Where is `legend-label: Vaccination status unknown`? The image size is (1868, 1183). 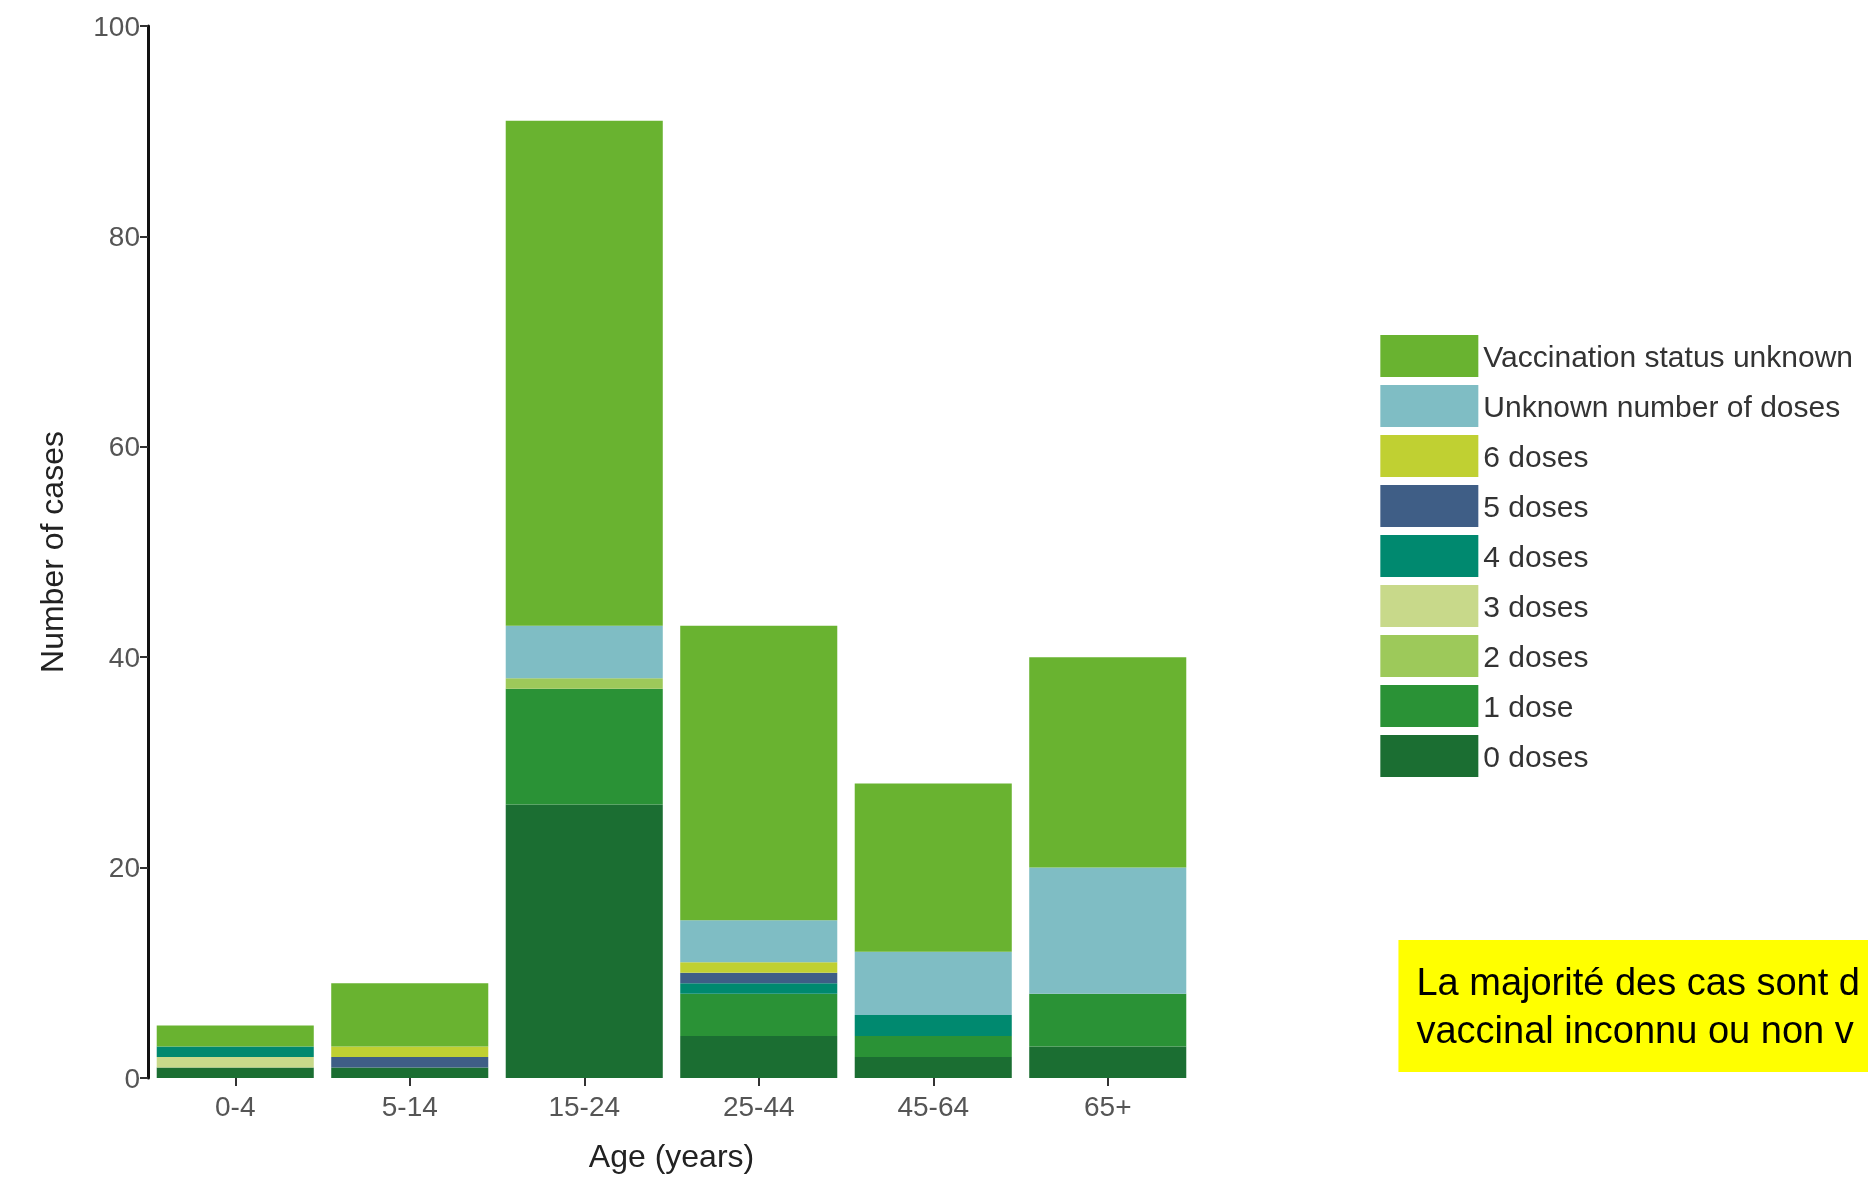
legend-label: Vaccination status unknown is located at coordinates (1668, 356).